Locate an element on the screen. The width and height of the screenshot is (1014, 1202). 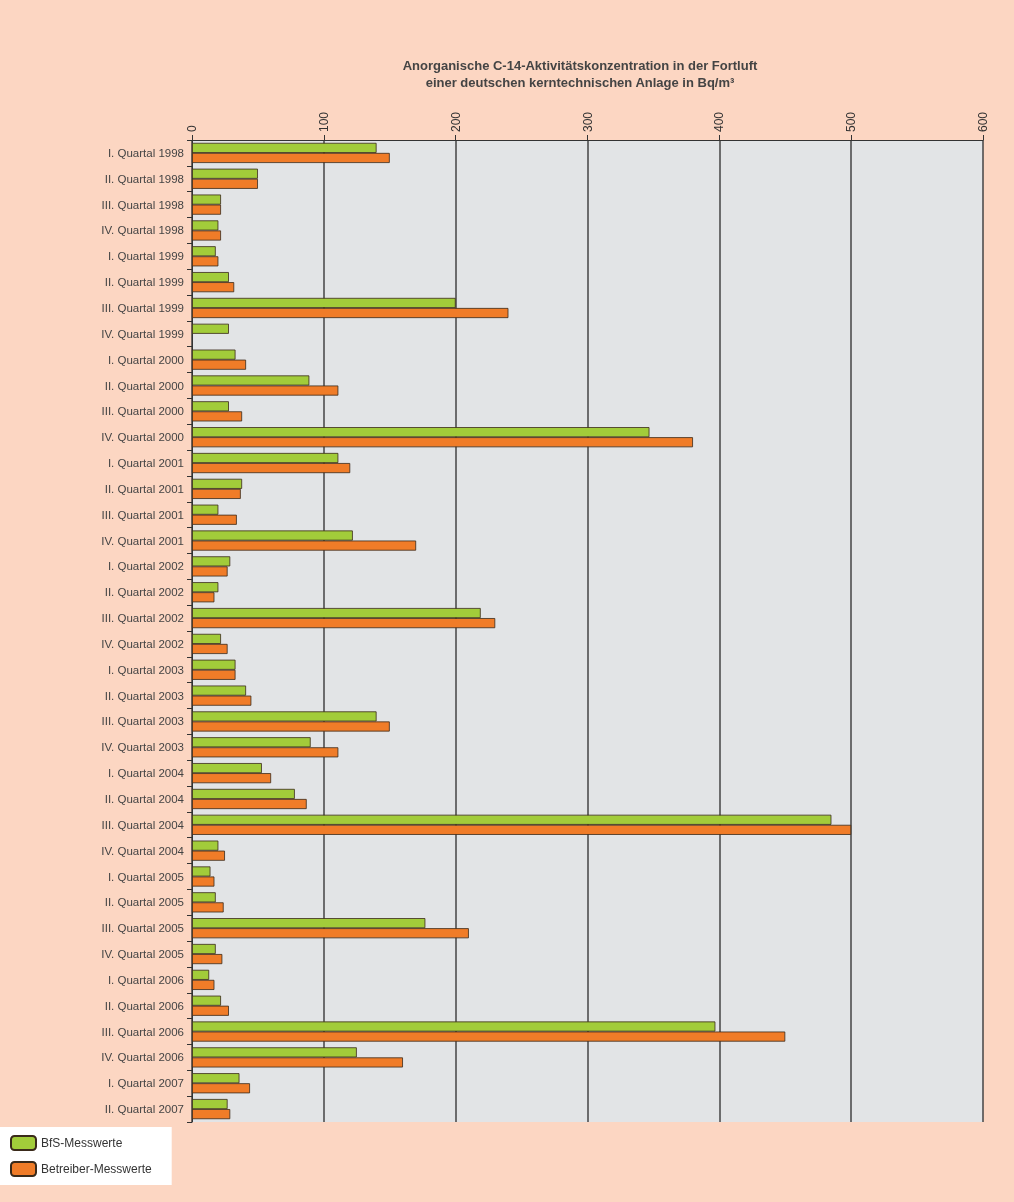
y-tick-label: III. Quartal 1998 is located at coordinates (142, 204).